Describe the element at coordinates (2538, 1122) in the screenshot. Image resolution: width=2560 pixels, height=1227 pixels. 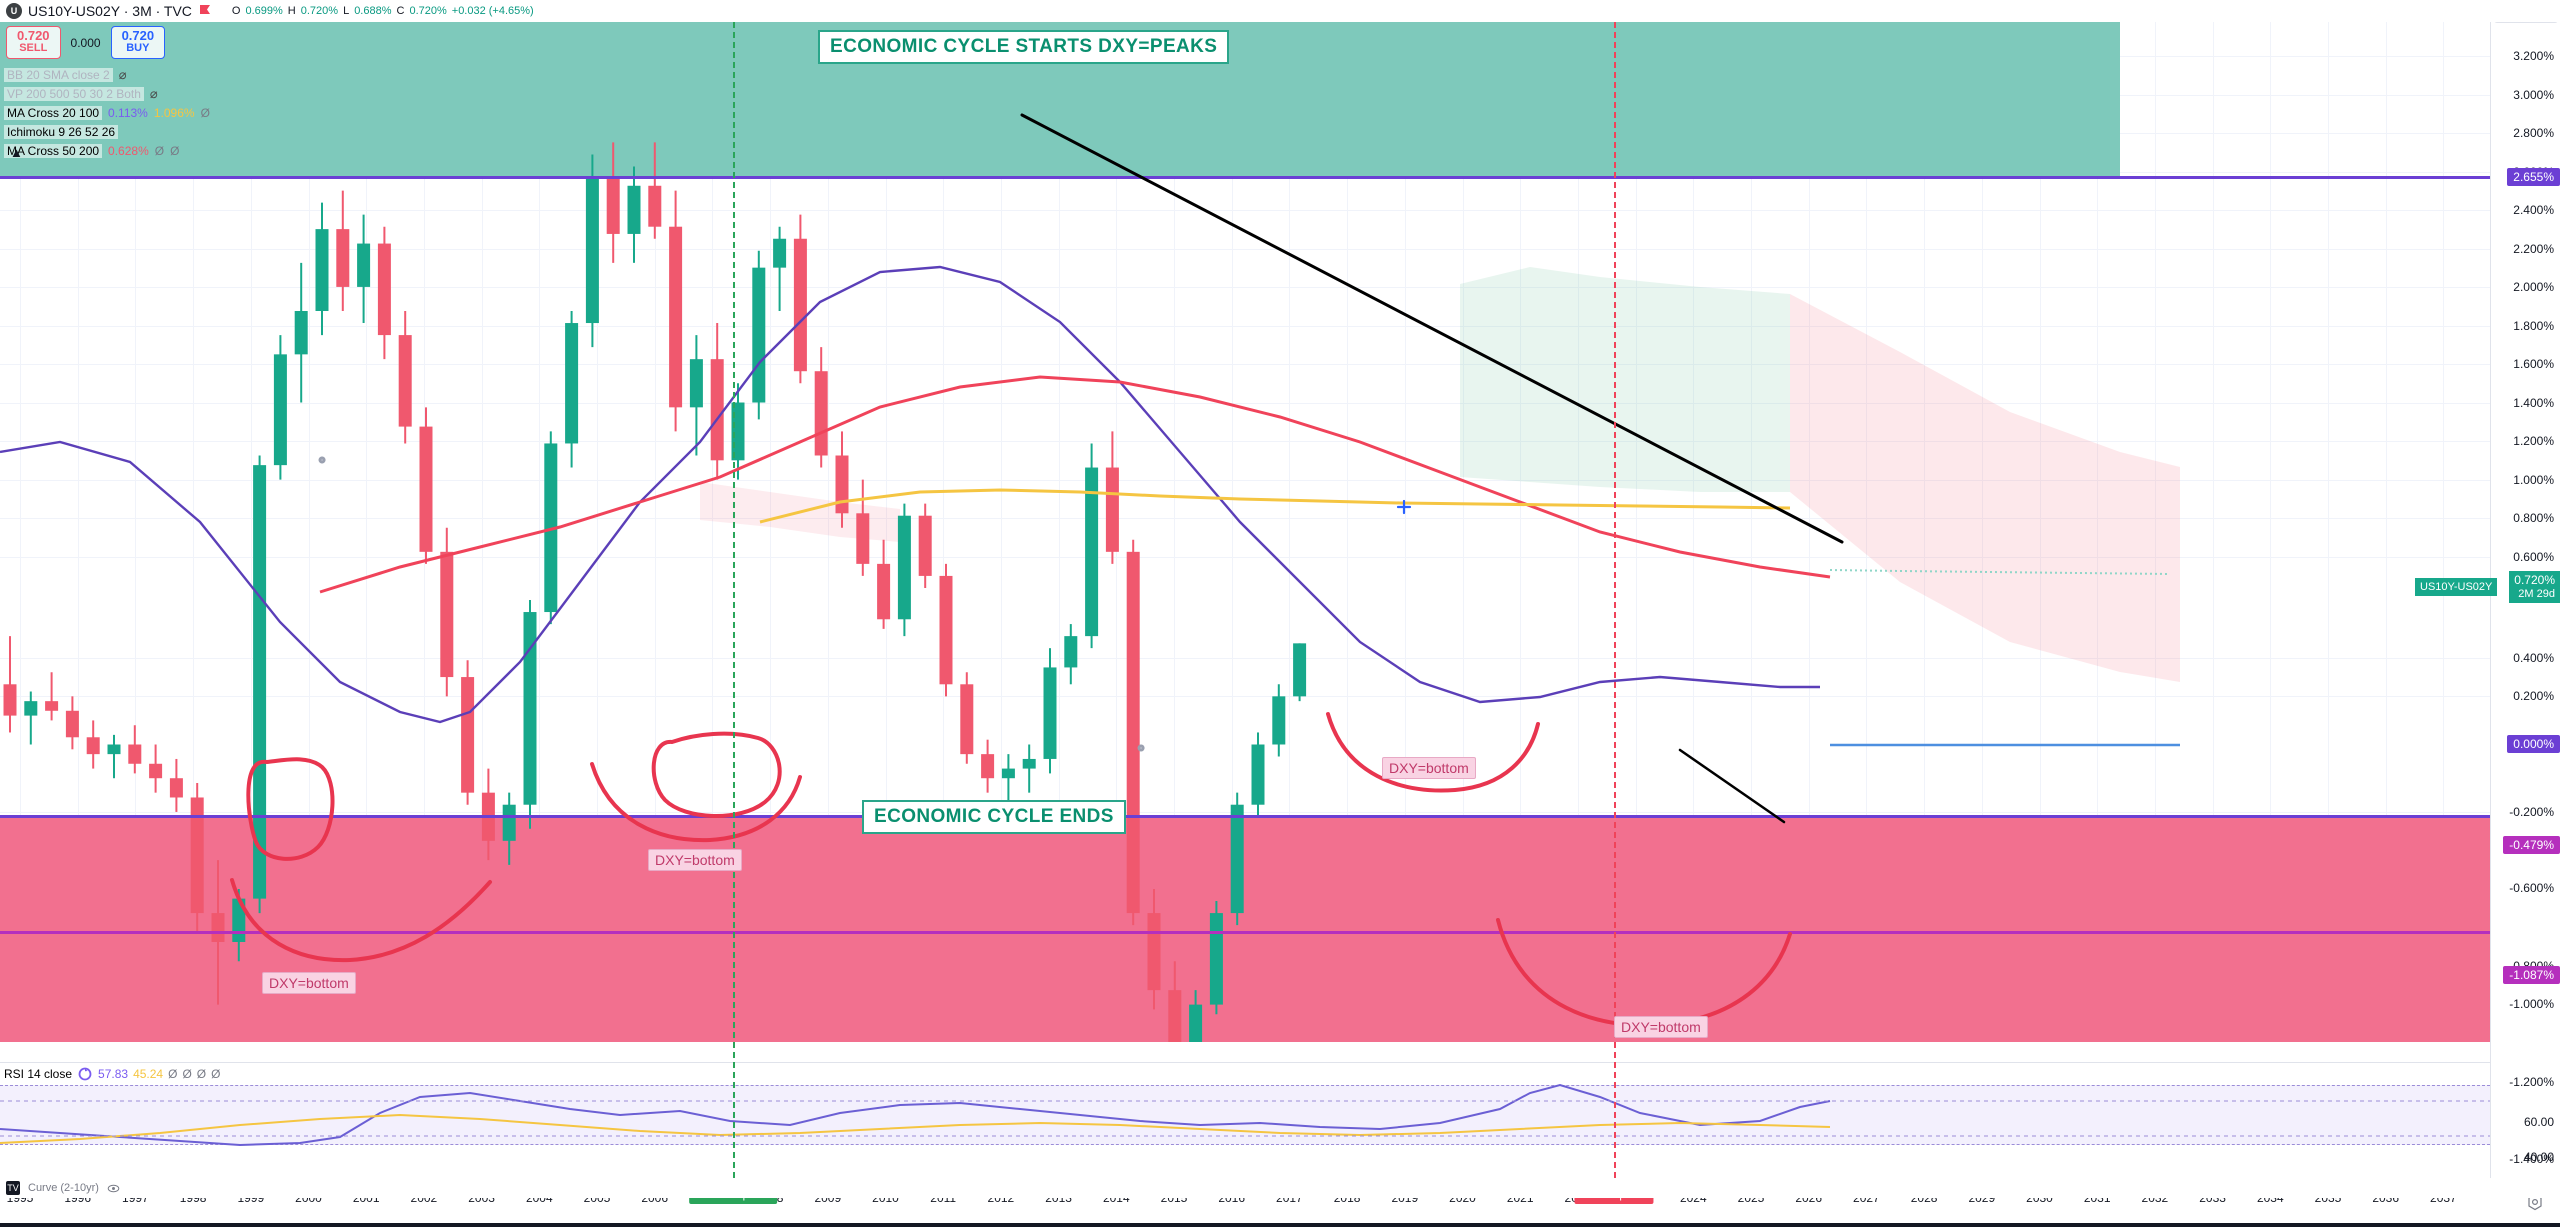
I see `rsi-tick: 60.00` at that location.